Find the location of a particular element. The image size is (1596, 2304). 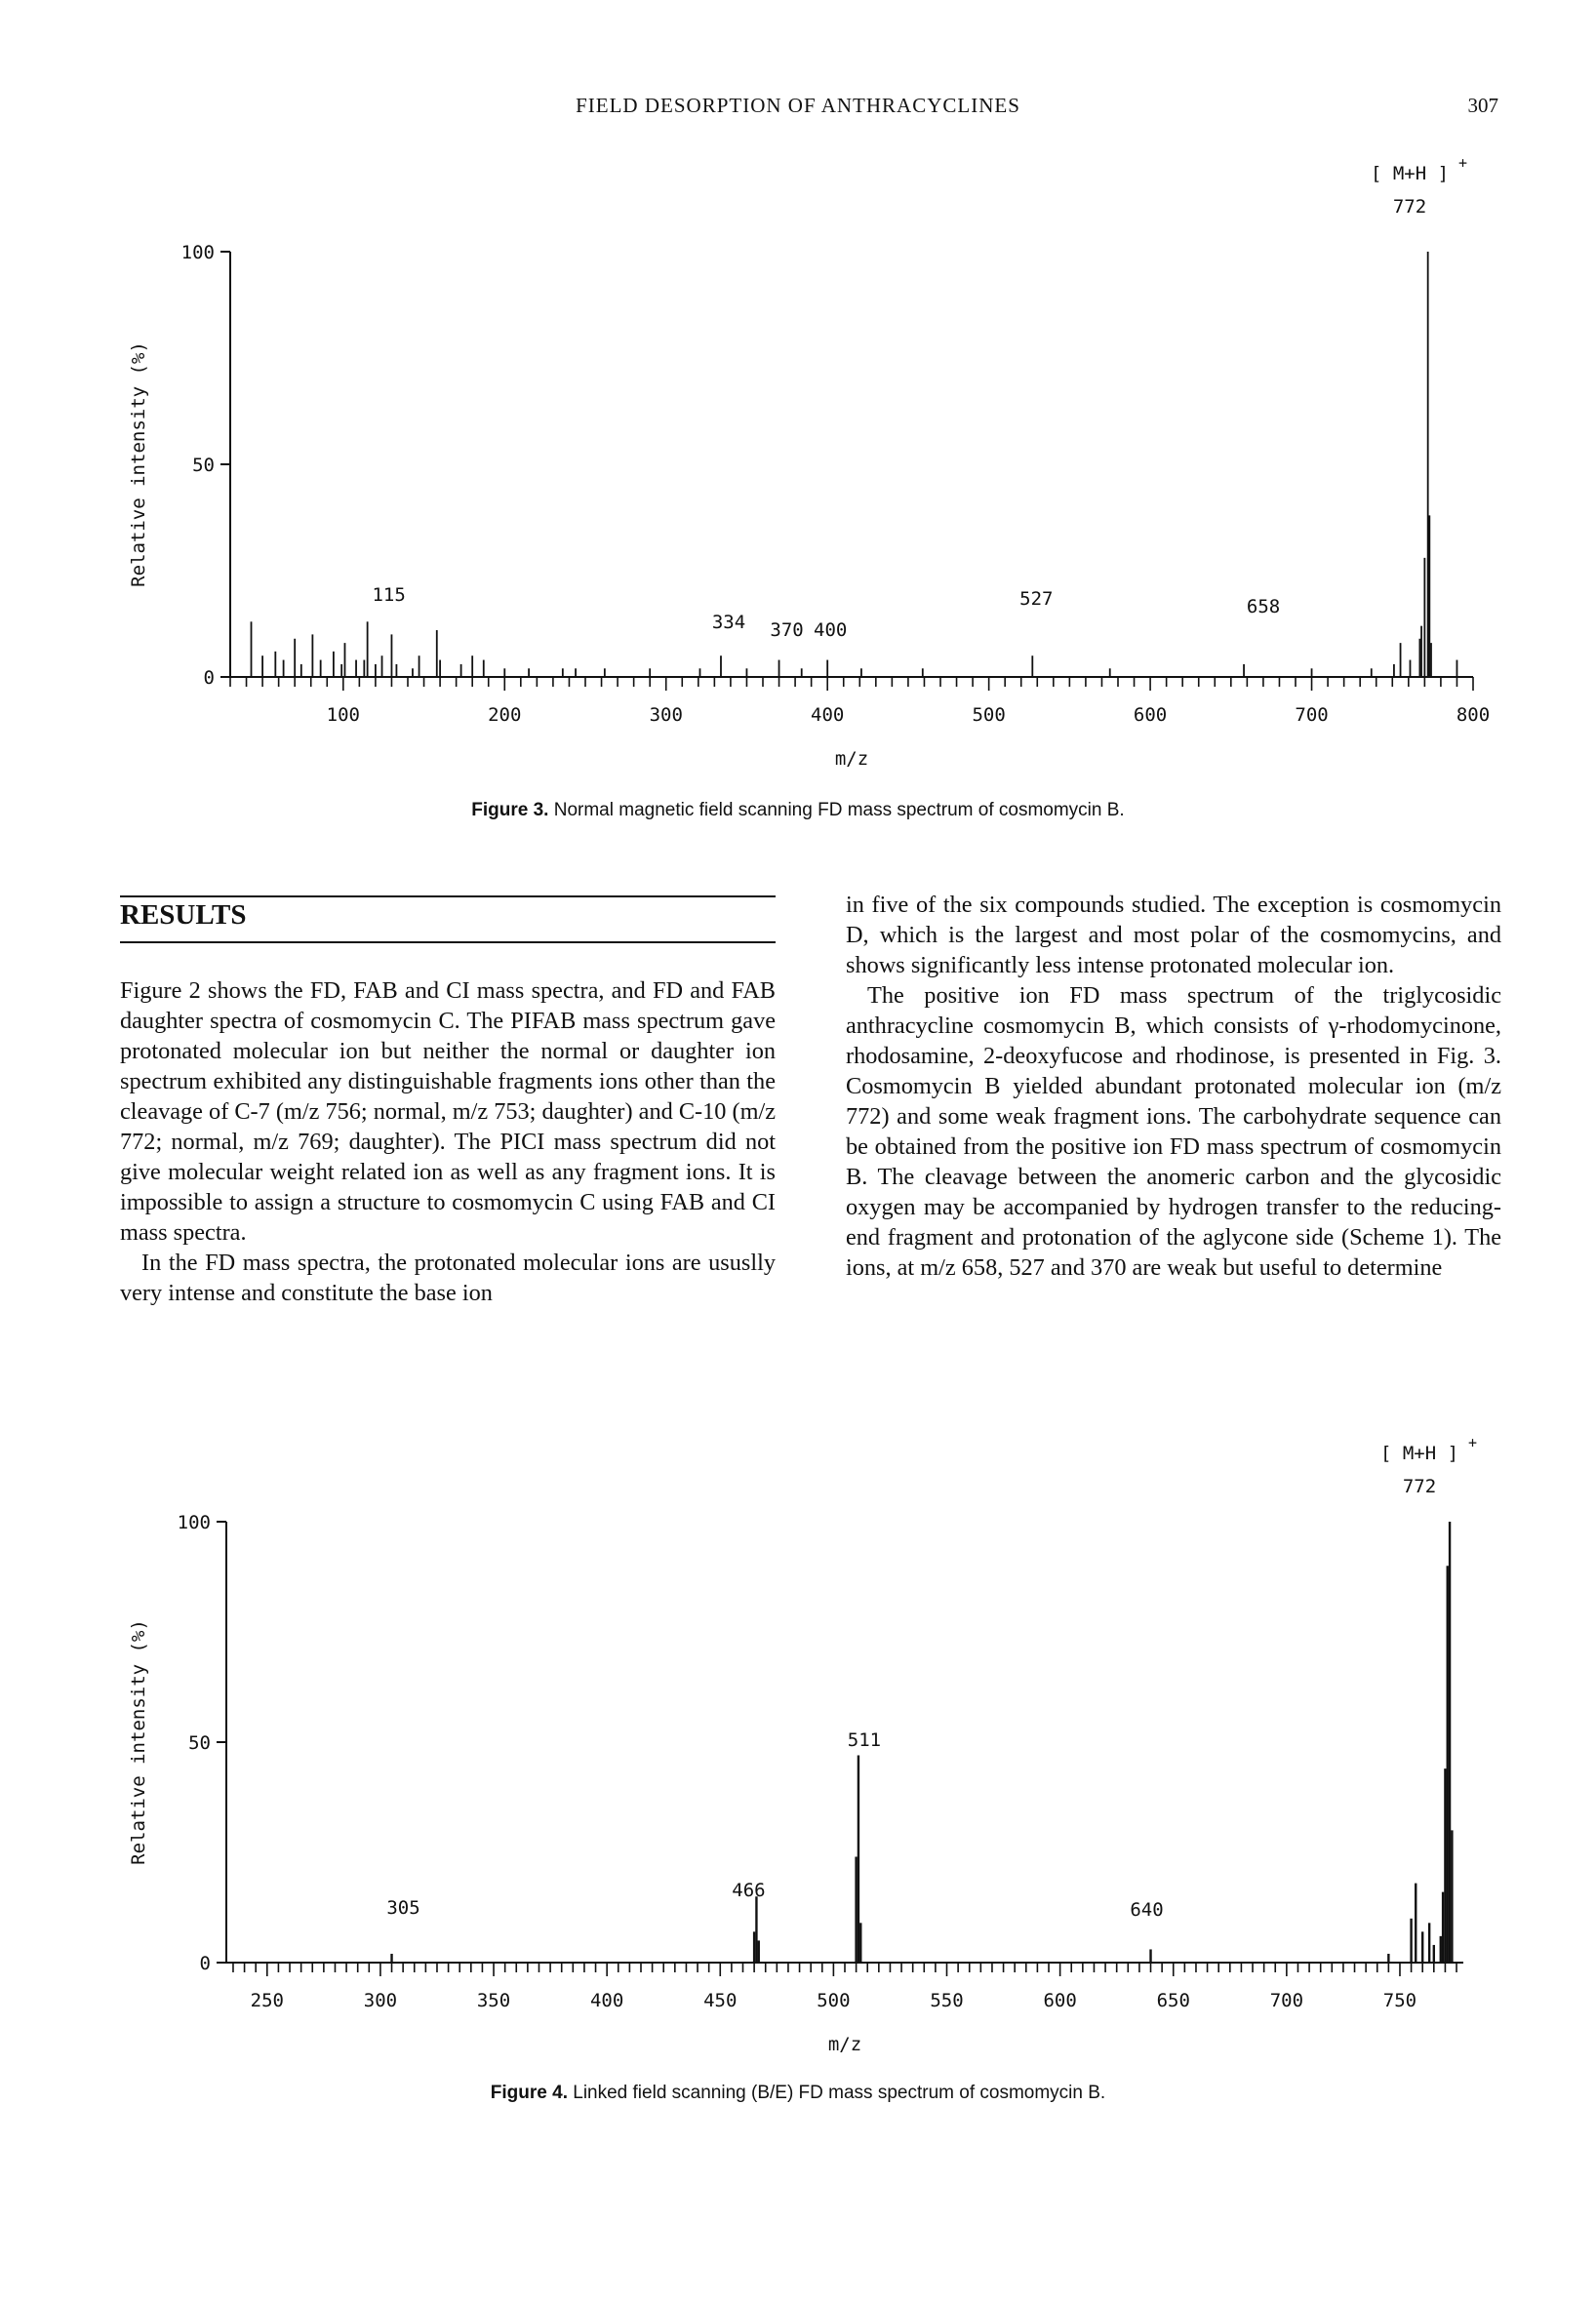

x-tick-label: 650 is located at coordinates (1174, 2001).